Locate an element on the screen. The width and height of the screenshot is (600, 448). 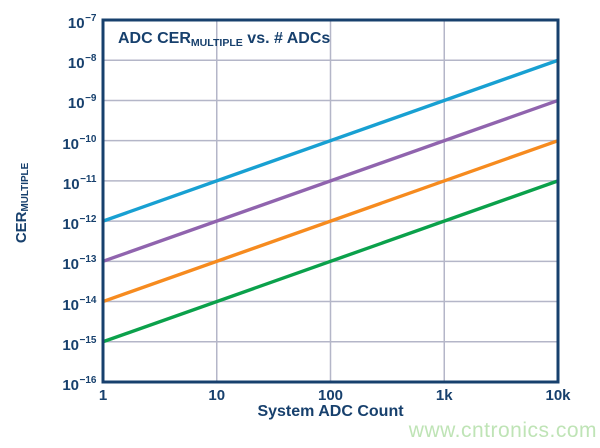
y-tick-label: 10⁻⁹ is located at coordinates (82, 103).